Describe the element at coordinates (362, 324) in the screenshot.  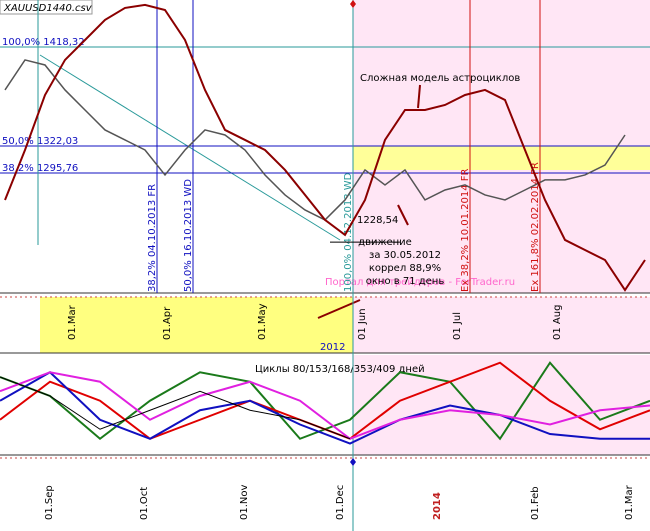
I see `date-label: 01 Jun` at that location.